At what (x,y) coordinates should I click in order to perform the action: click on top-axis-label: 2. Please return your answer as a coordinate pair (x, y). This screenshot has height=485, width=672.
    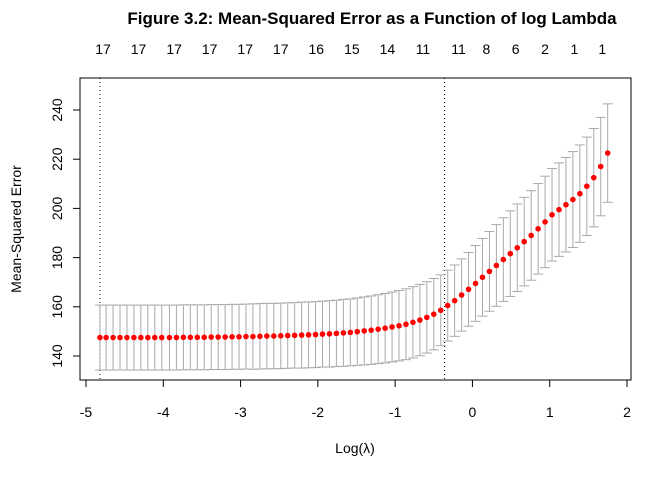
    Looking at the image, I should click on (545, 49).